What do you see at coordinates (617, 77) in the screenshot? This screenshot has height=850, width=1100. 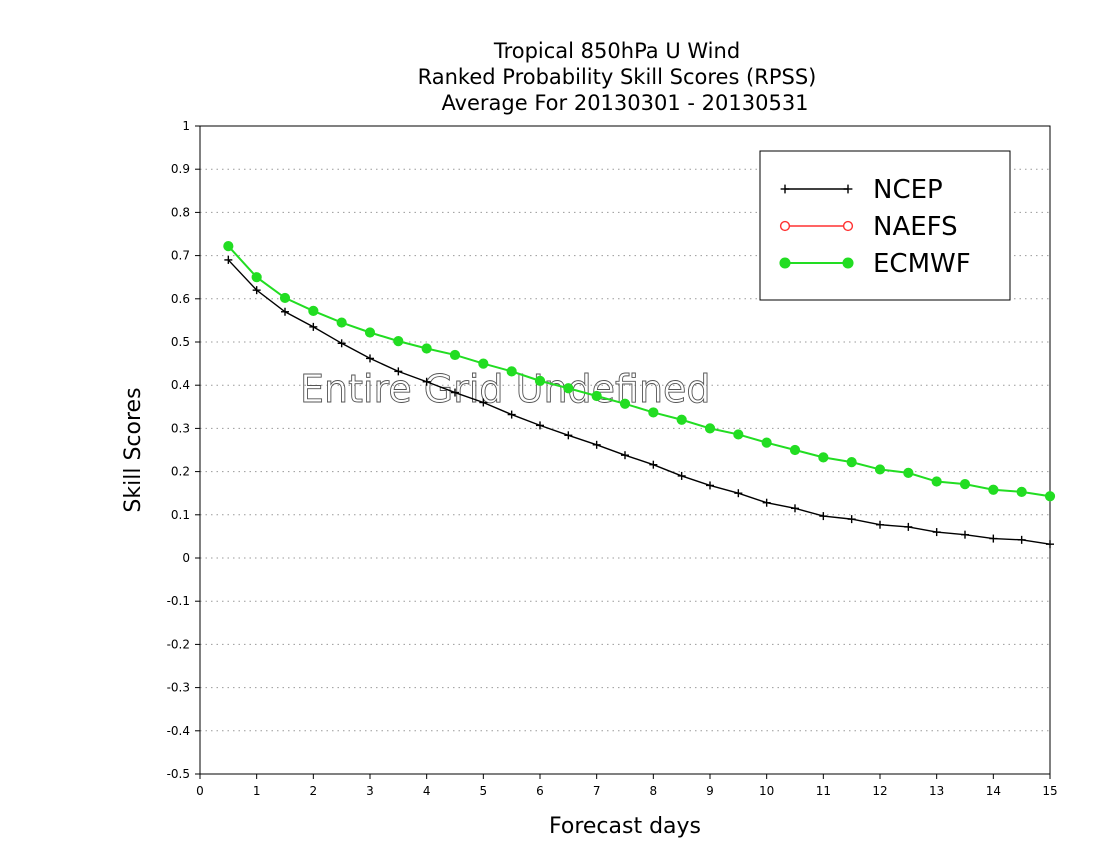 I see `chart-title-line-2: Ranked Probability Skill Scores (RPSS)` at bounding box center [617, 77].